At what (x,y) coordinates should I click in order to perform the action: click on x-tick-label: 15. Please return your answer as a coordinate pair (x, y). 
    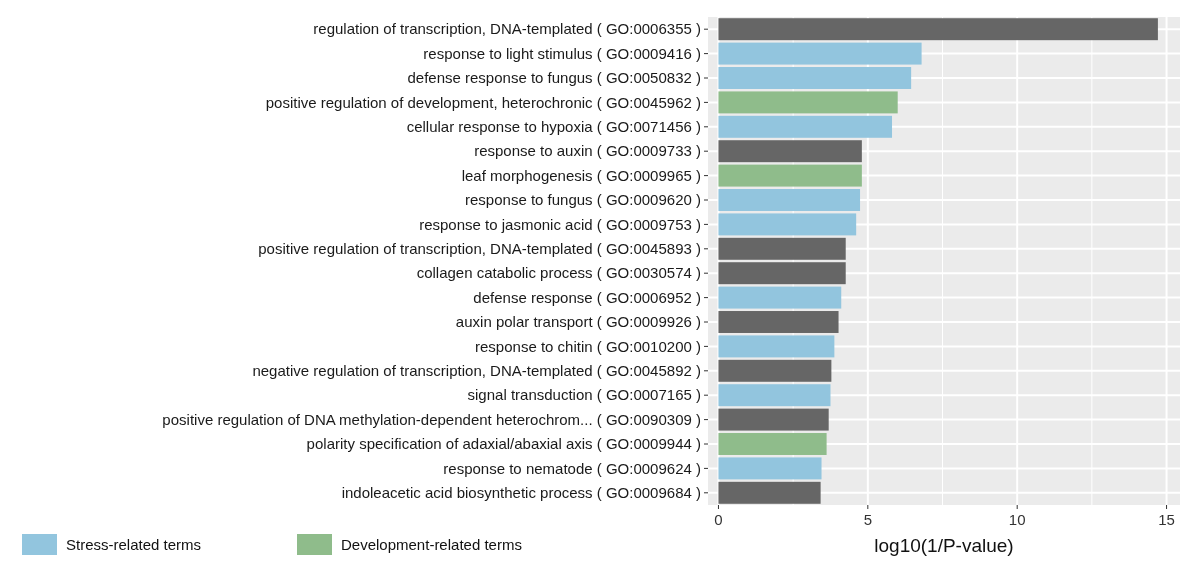
    Looking at the image, I should click on (1166, 519).